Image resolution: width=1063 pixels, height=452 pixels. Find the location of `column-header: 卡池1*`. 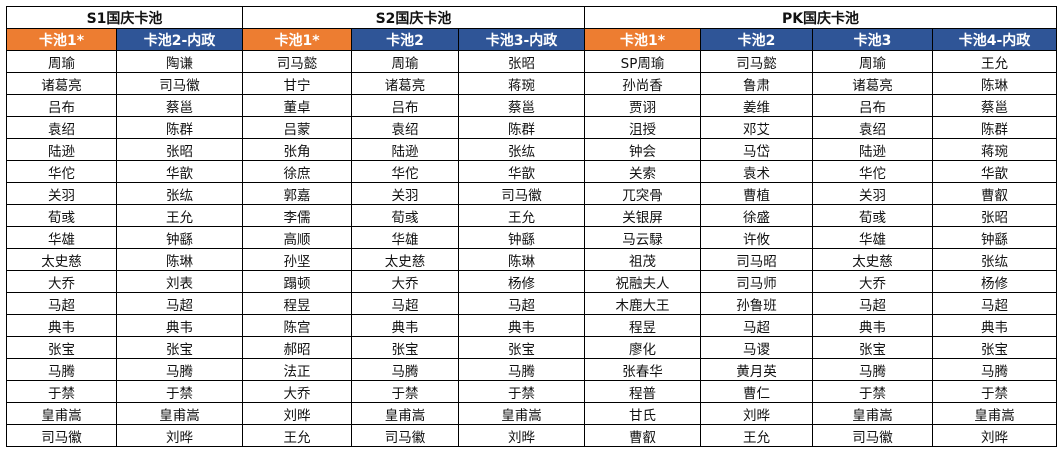

column-header: 卡池1* is located at coordinates (642, 39).